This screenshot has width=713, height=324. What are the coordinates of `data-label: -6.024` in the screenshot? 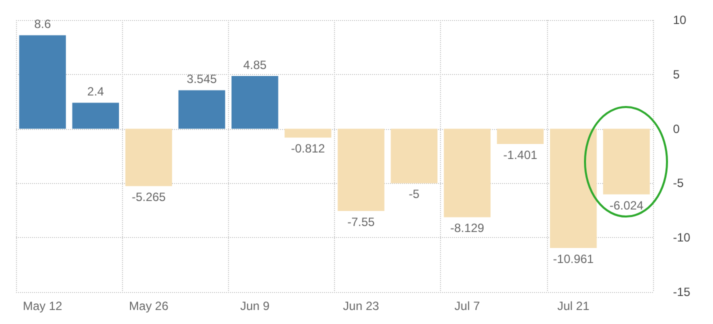 It's located at (626, 205).